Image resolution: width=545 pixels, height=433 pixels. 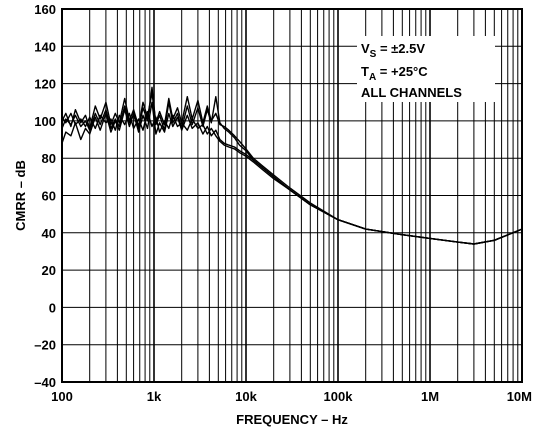 I want to click on x-tick-labels: 100 1k 10k 100k 1M 10M, so click(x=291, y=396).